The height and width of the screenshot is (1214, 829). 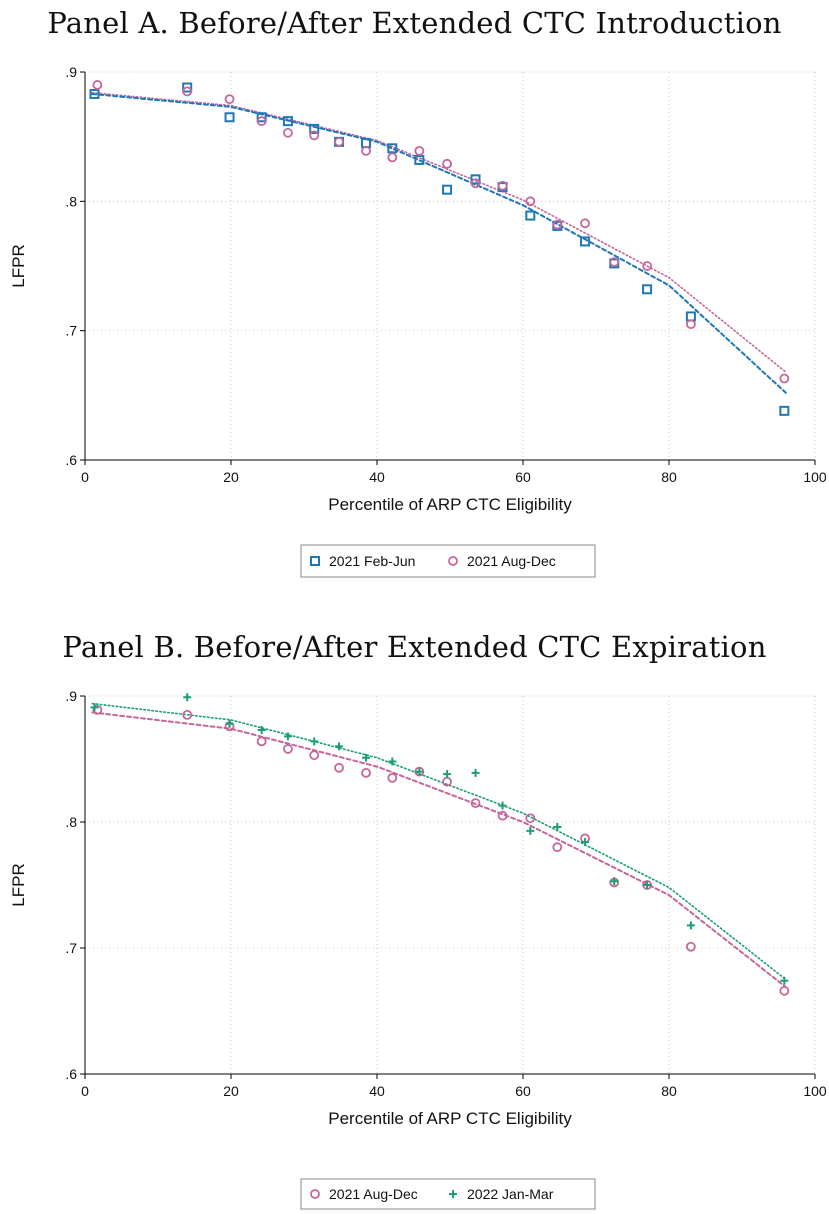 What do you see at coordinates (231, 1091) in the screenshot?
I see `panel-b-x-tick-label: 20` at bounding box center [231, 1091].